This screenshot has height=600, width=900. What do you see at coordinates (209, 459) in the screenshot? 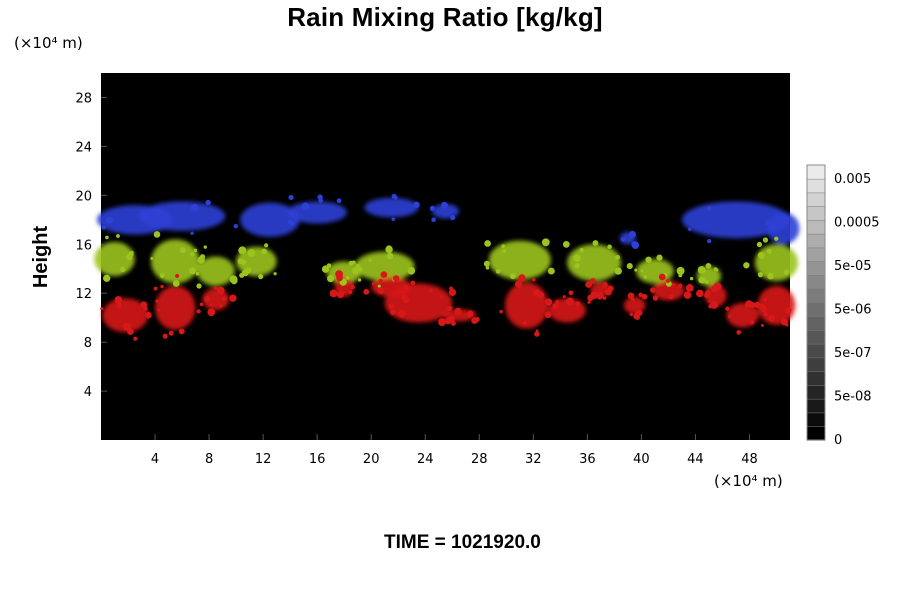
I see `x-tick-label: 8` at bounding box center [209, 459].